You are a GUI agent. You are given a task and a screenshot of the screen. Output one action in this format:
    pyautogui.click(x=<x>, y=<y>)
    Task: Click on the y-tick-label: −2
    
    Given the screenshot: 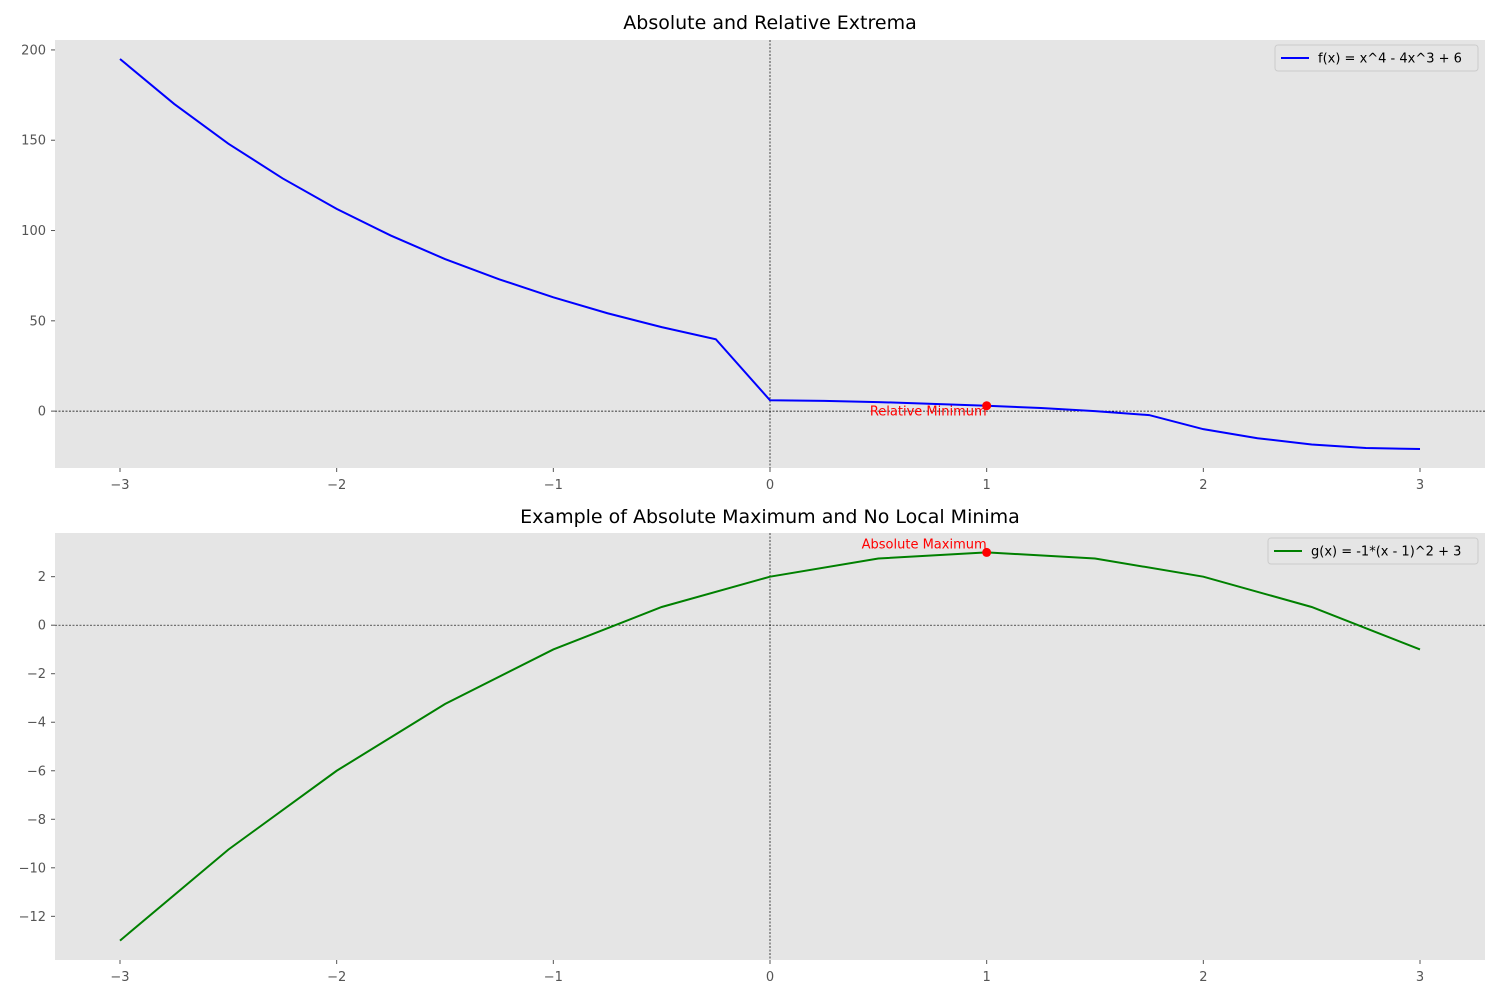 What is the action you would take?
    pyautogui.click(x=36, y=674)
    